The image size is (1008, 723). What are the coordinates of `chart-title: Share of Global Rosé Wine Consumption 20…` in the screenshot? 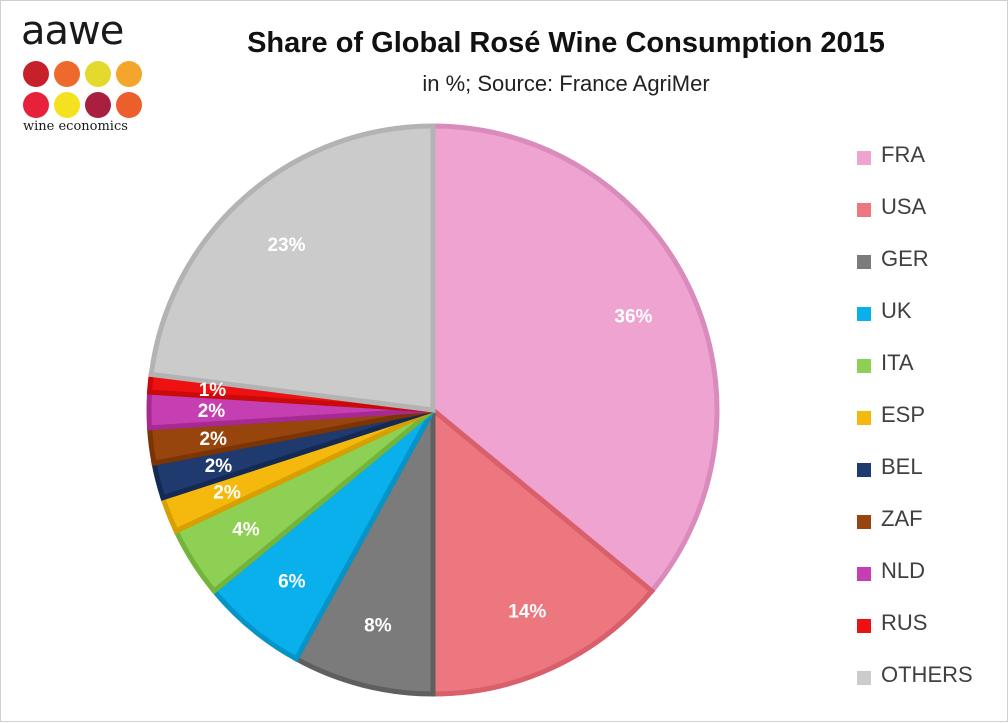 It's located at (566, 43).